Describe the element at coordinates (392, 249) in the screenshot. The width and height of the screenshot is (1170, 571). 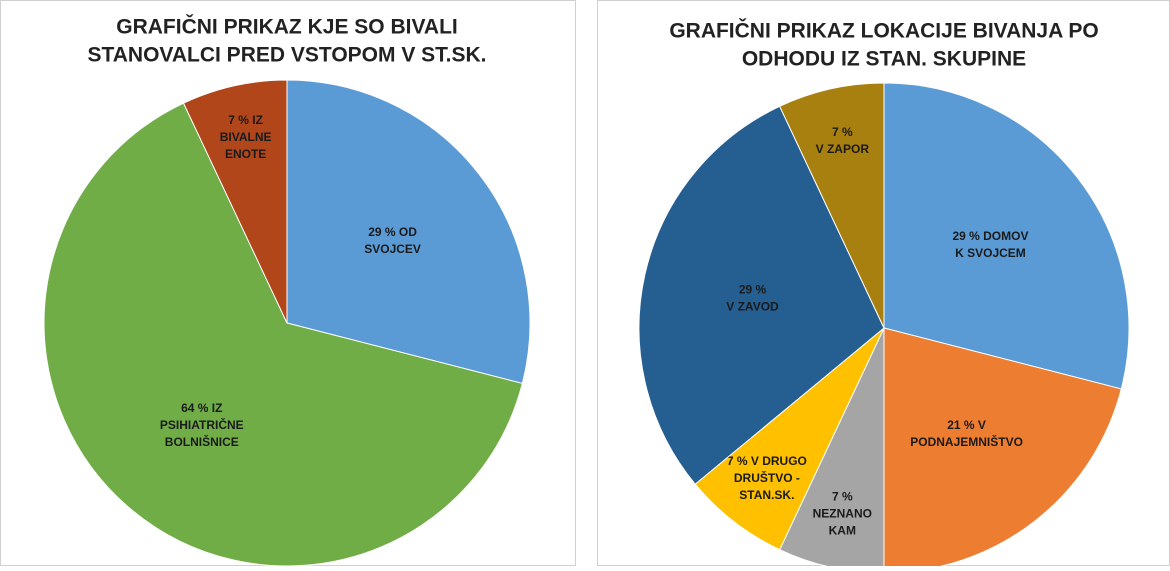
I see `data-label: SVOJCEV` at that location.